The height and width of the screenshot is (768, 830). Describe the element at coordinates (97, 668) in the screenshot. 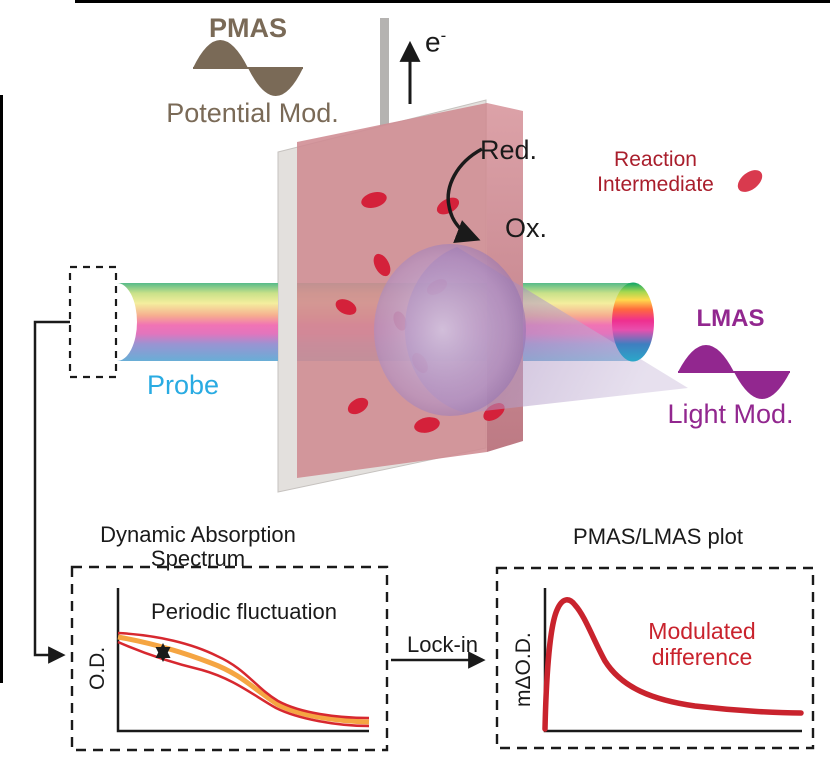

I see `left-plot-y-axis-label: O.D.` at that location.